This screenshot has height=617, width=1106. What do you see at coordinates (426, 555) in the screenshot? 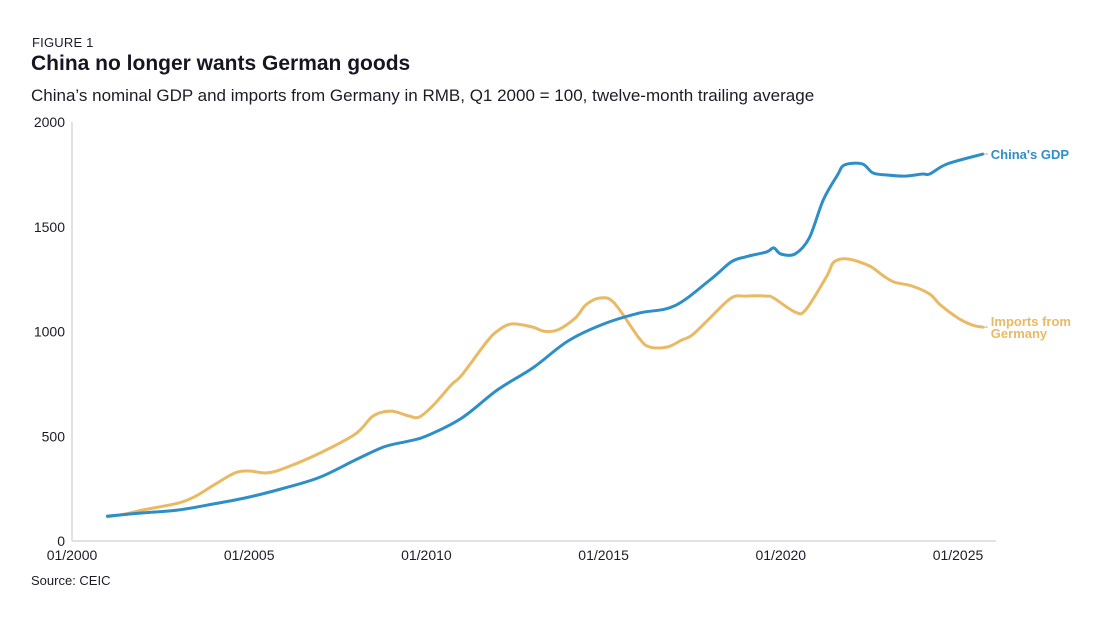
I see `x-tick-label: 01/2010` at bounding box center [426, 555].